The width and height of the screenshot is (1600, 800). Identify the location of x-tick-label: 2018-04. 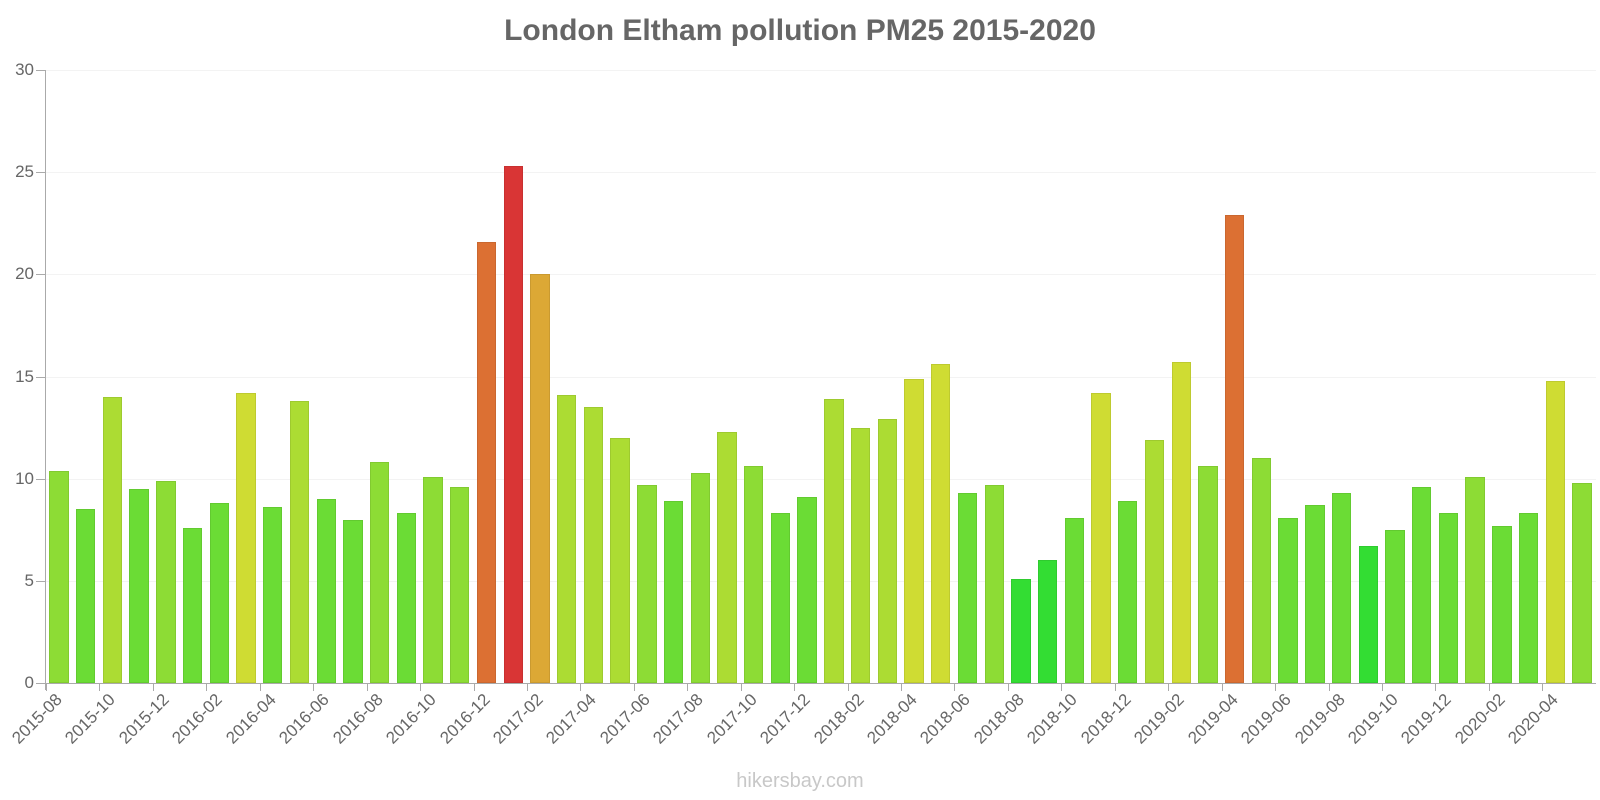
(892, 719).